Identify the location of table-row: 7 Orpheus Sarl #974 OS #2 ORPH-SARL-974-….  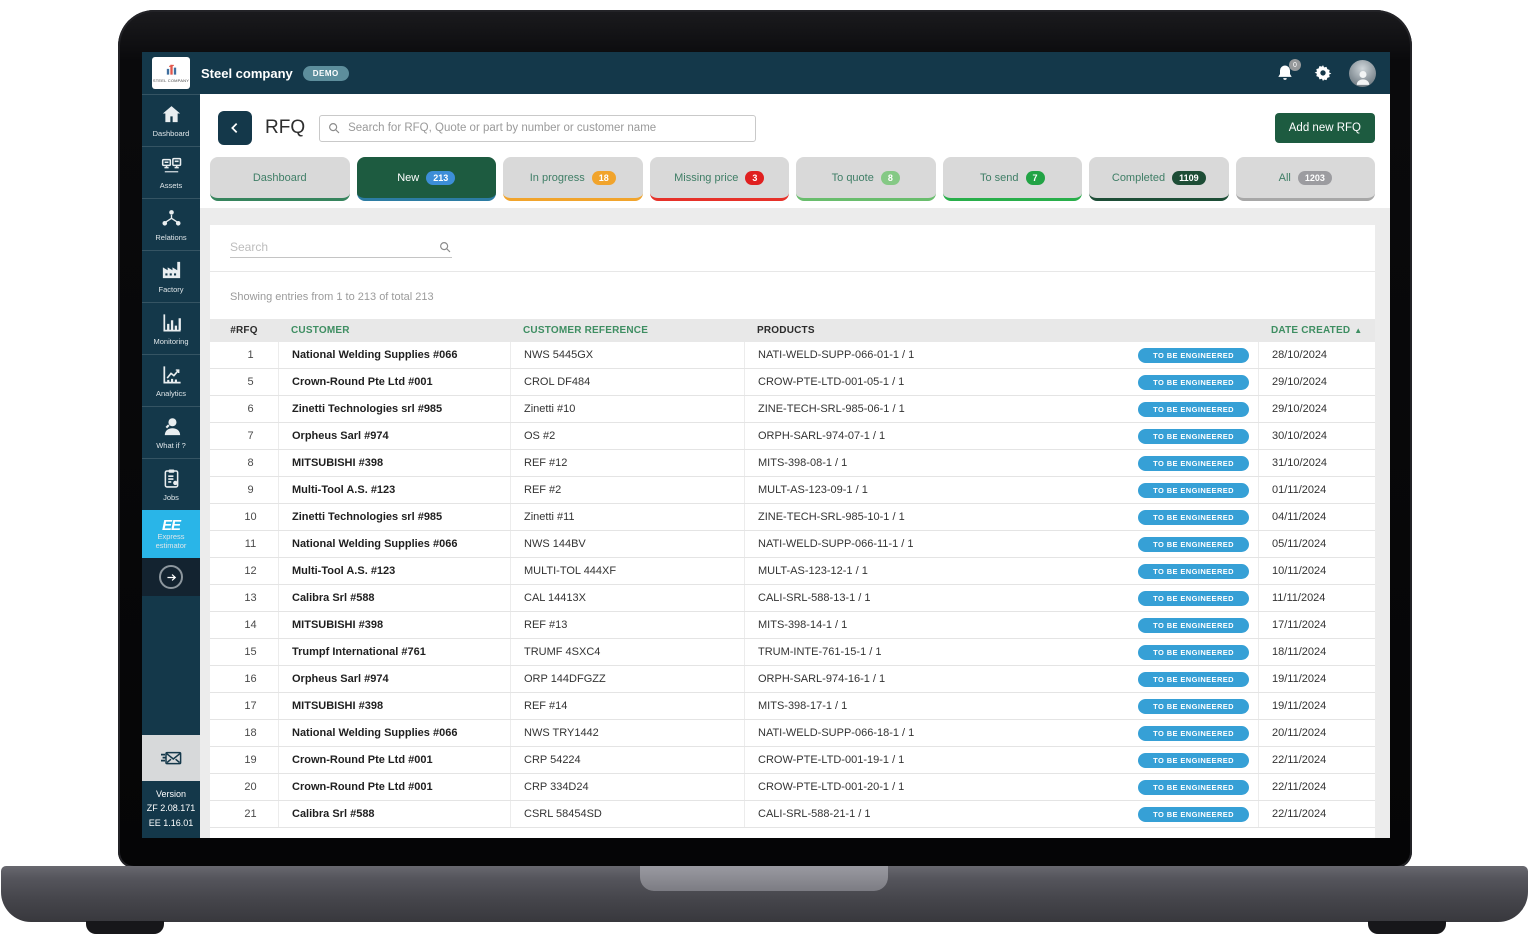
(792, 436).